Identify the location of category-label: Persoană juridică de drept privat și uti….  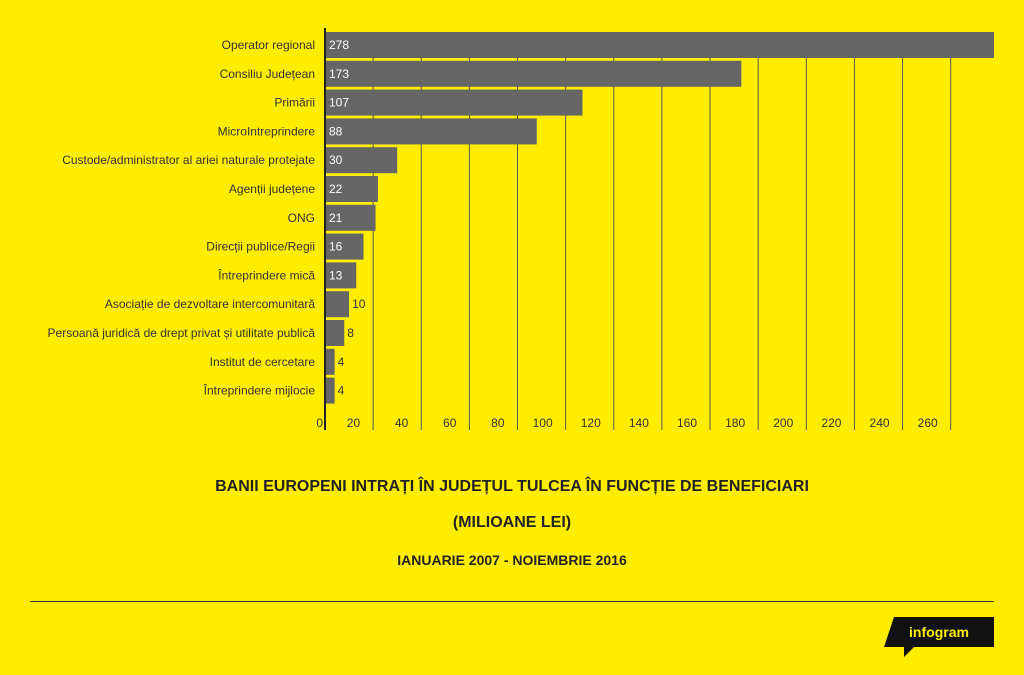
(182, 333).